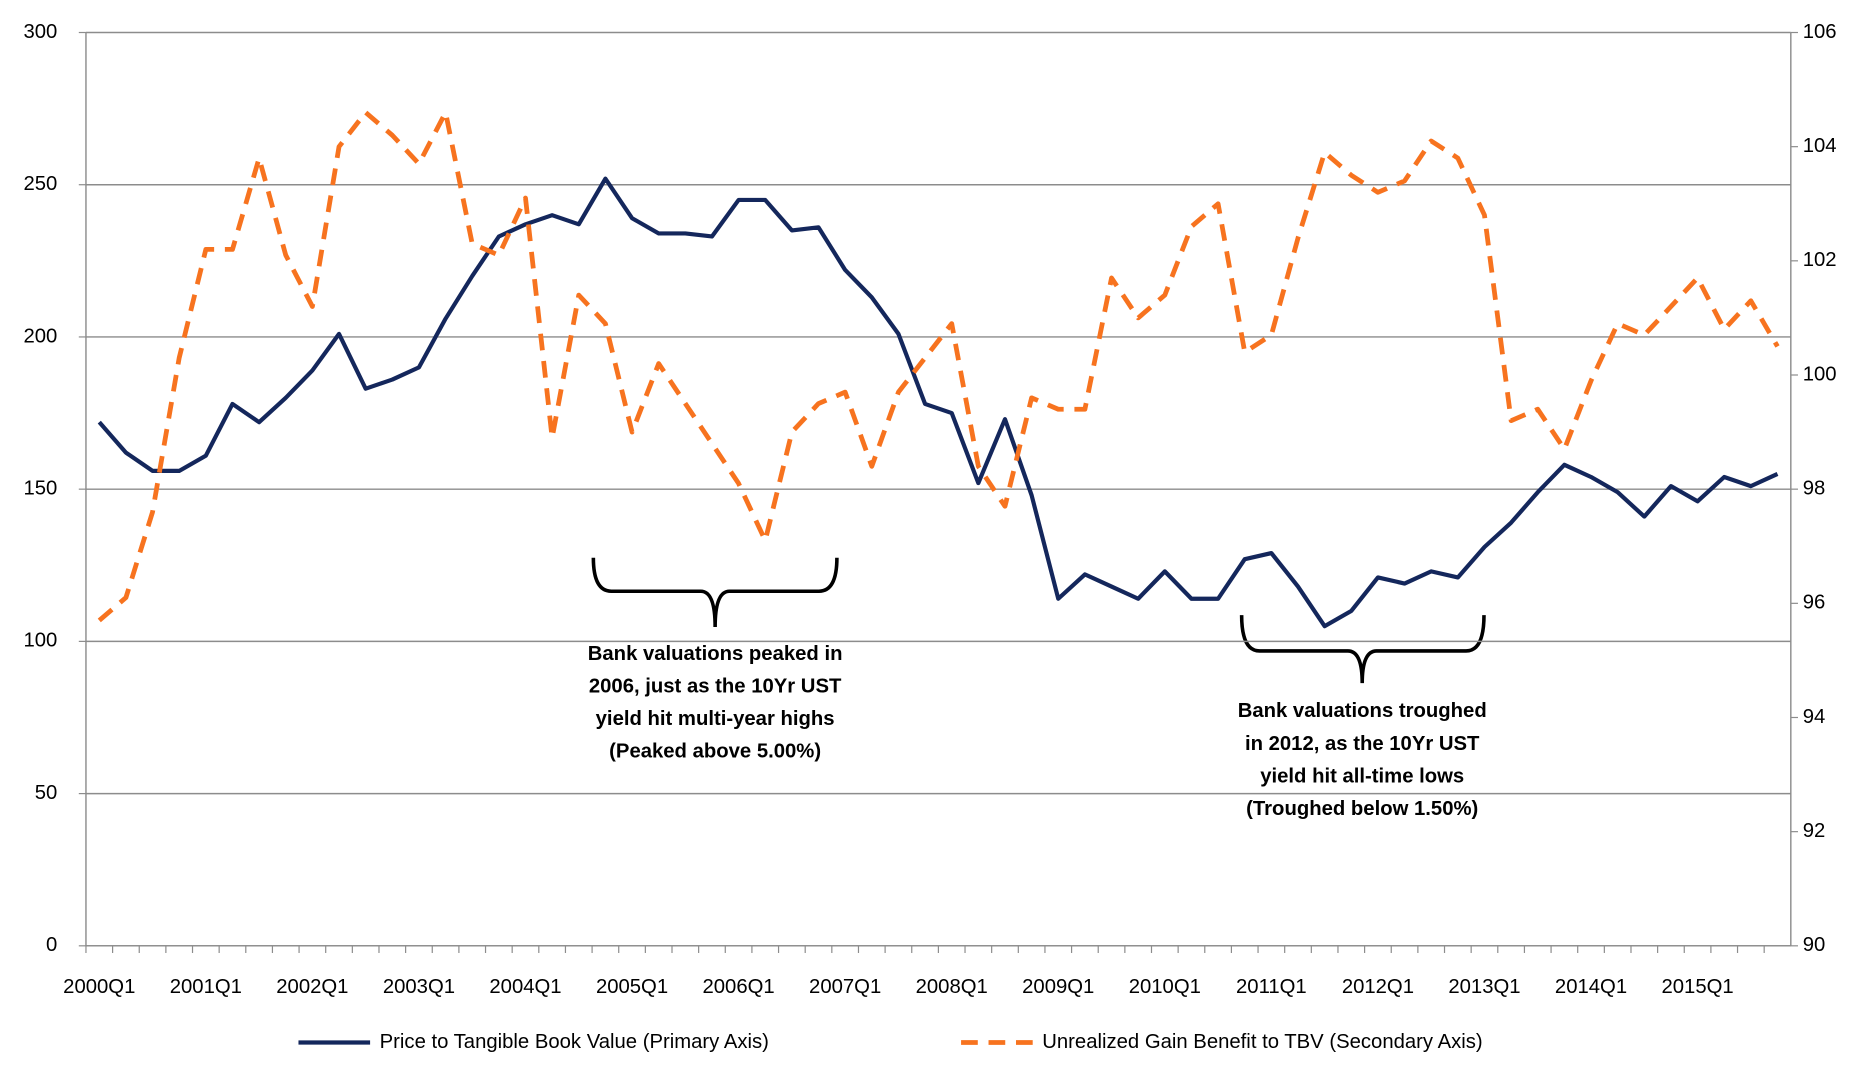 The image size is (1872, 1081). What do you see at coordinates (1814, 831) in the screenshot?
I see `y2-tick-label: 92` at bounding box center [1814, 831].